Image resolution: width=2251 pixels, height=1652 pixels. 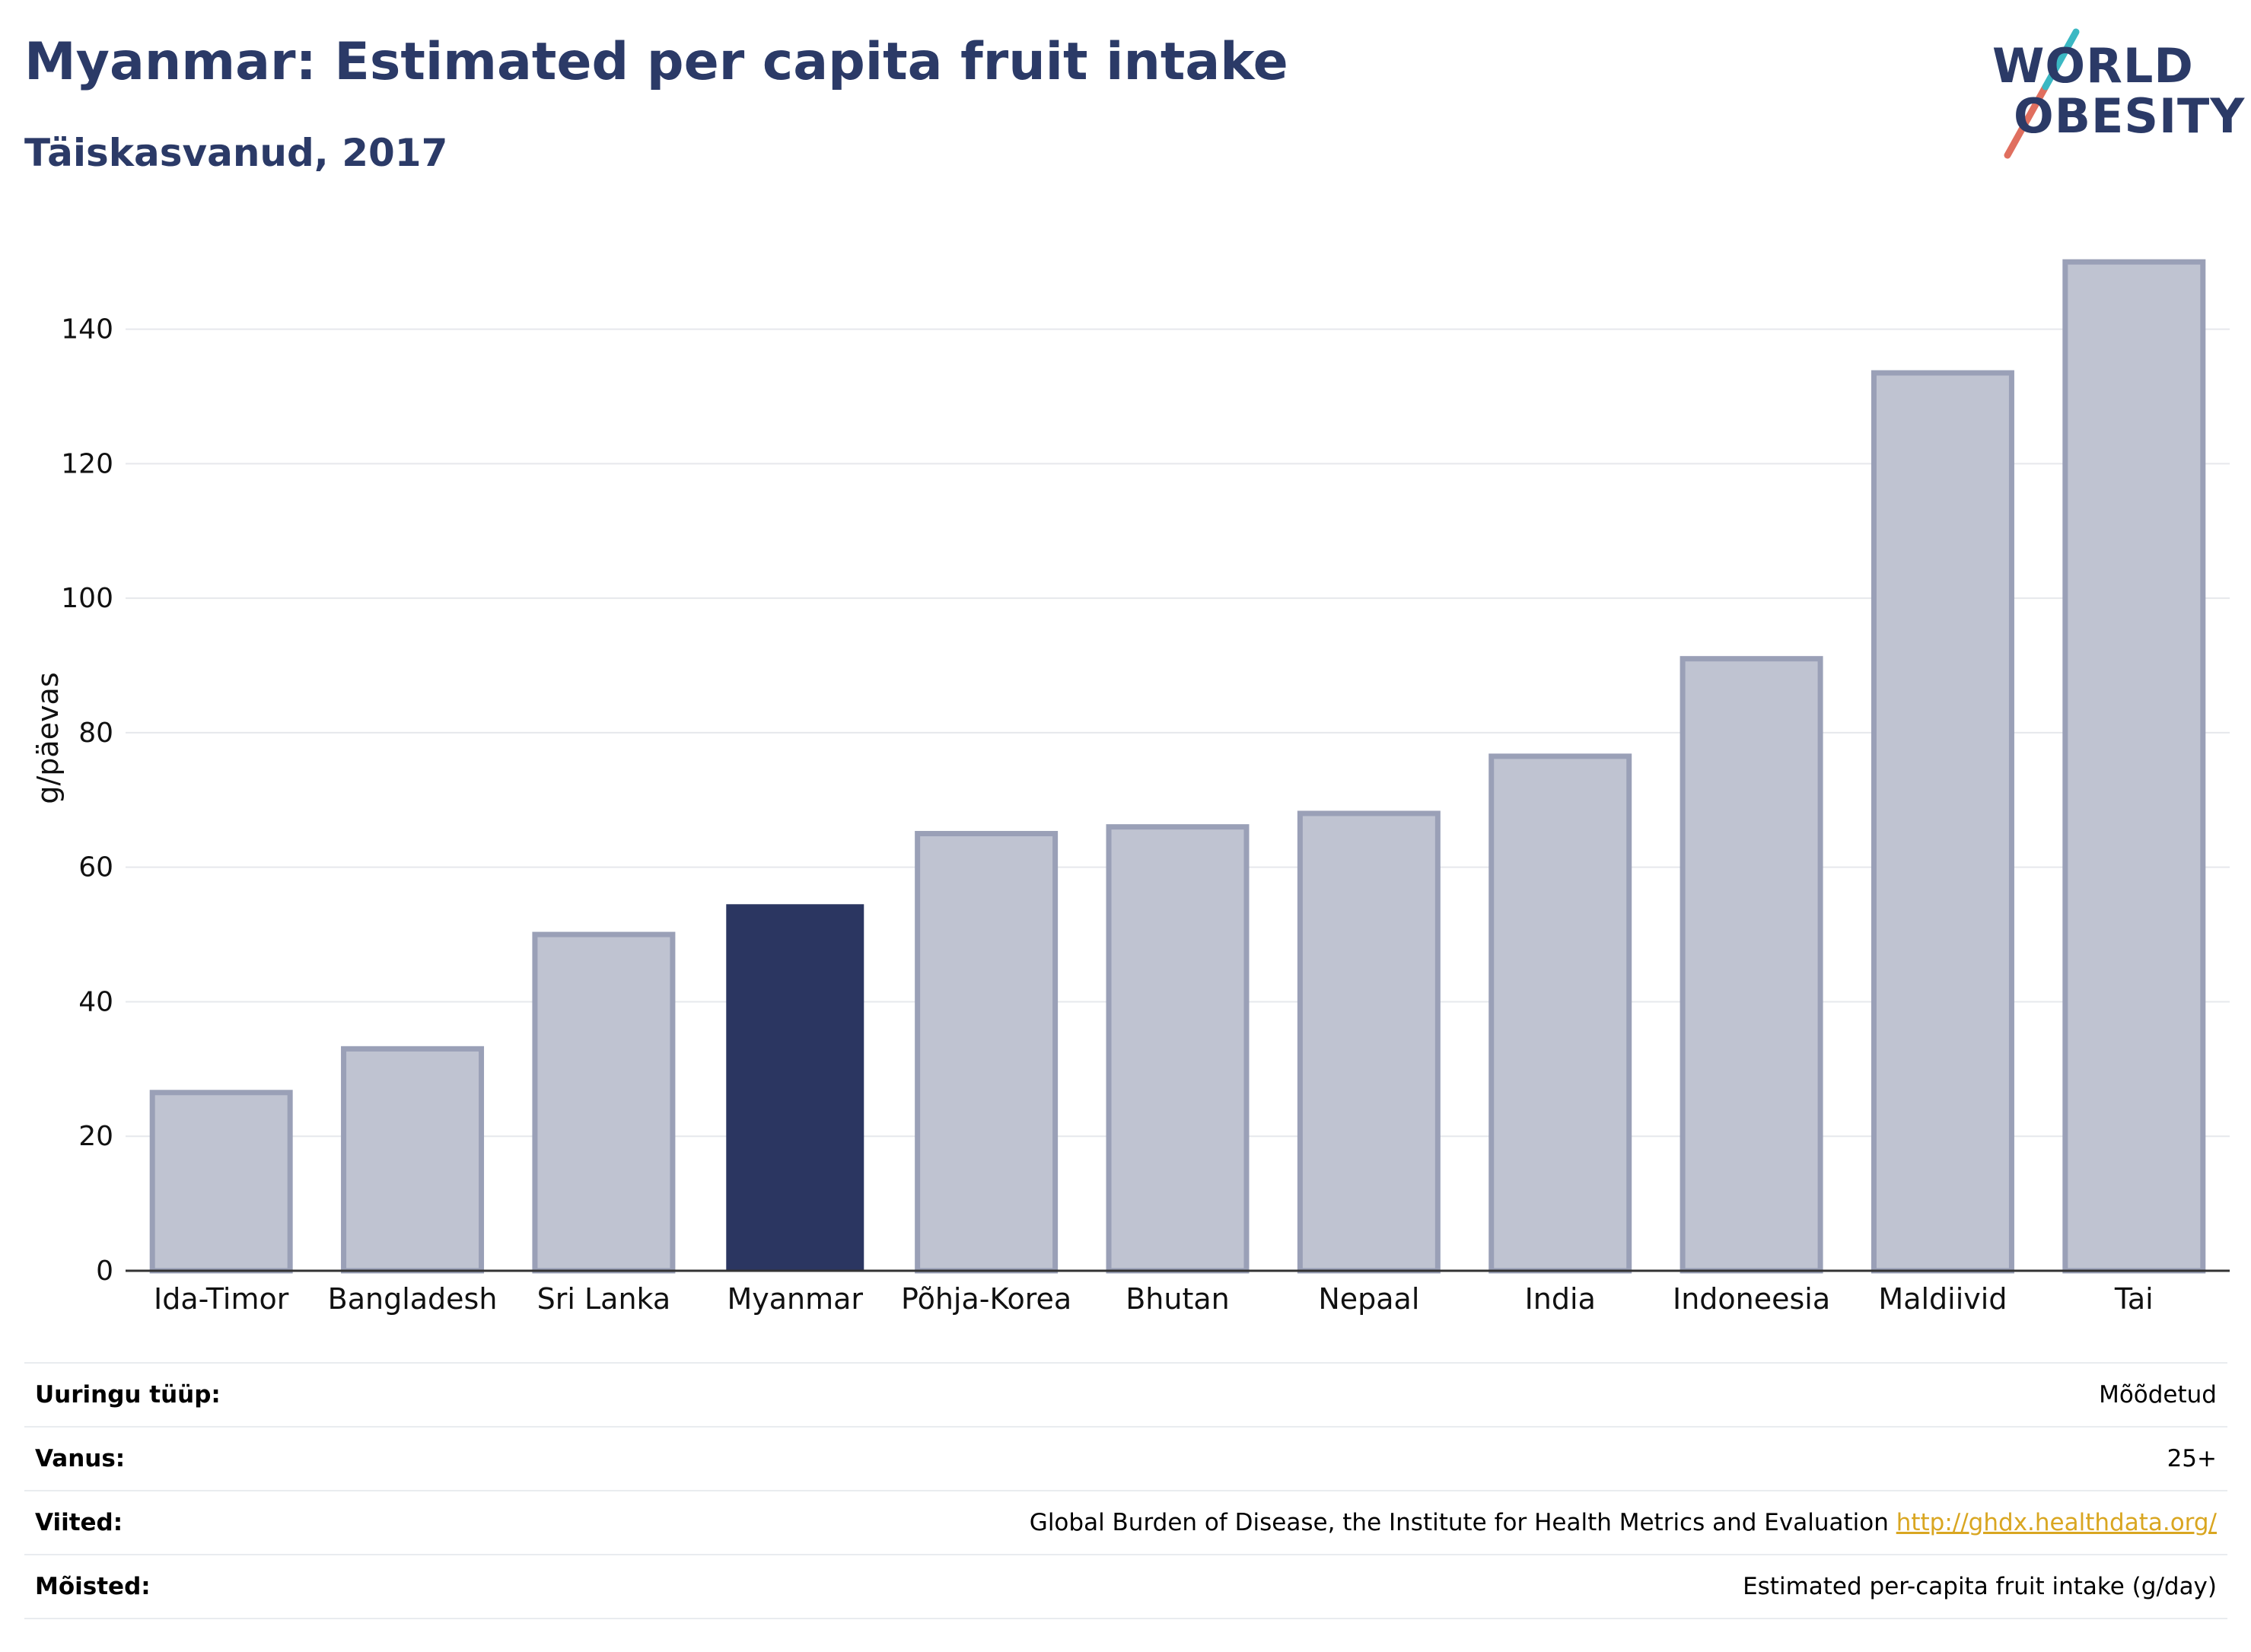 What do you see at coordinates (1942, 822) in the screenshot?
I see `bar-maldiivid` at bounding box center [1942, 822].